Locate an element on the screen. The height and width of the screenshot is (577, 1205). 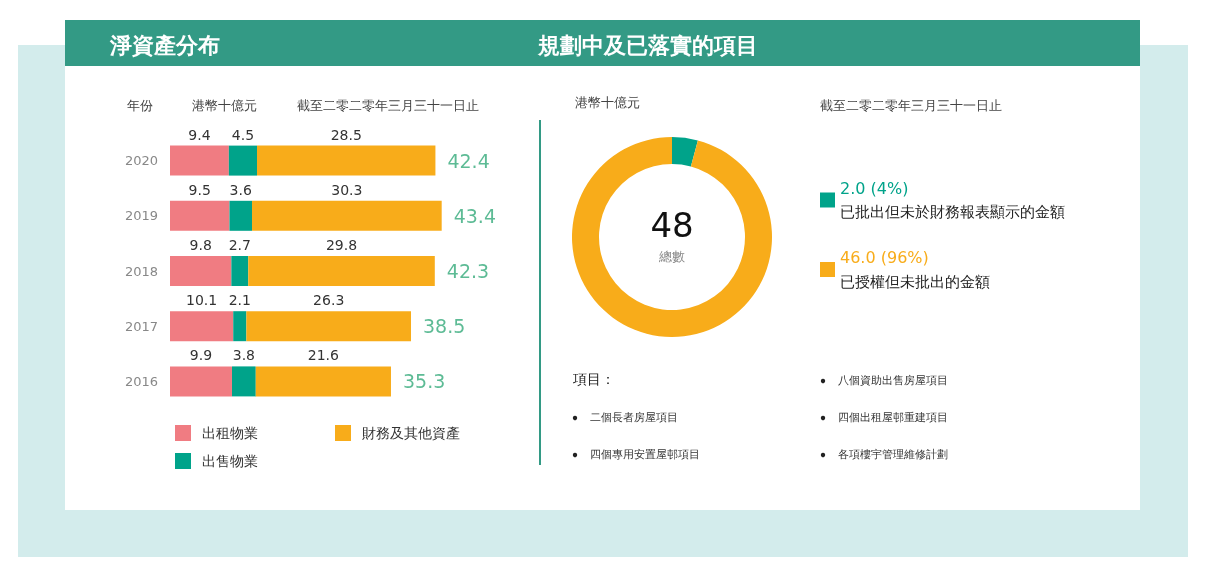
text: 八個資助出售房屋項目 is located at coordinates (893, 380).